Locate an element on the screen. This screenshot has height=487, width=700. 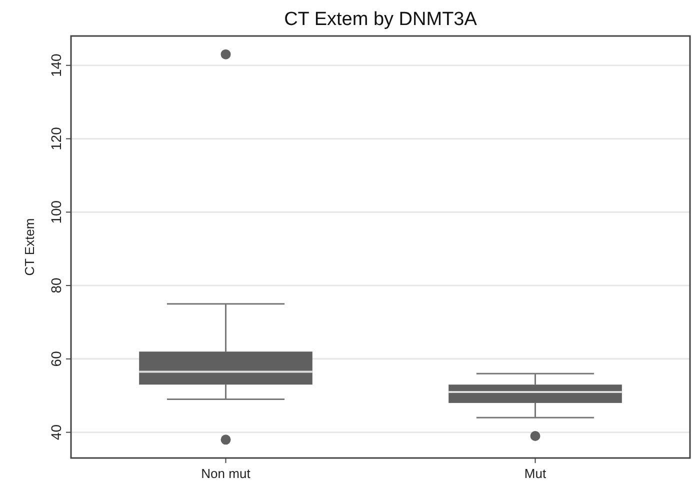
y-tick-label: 40 is located at coordinates (56, 432).